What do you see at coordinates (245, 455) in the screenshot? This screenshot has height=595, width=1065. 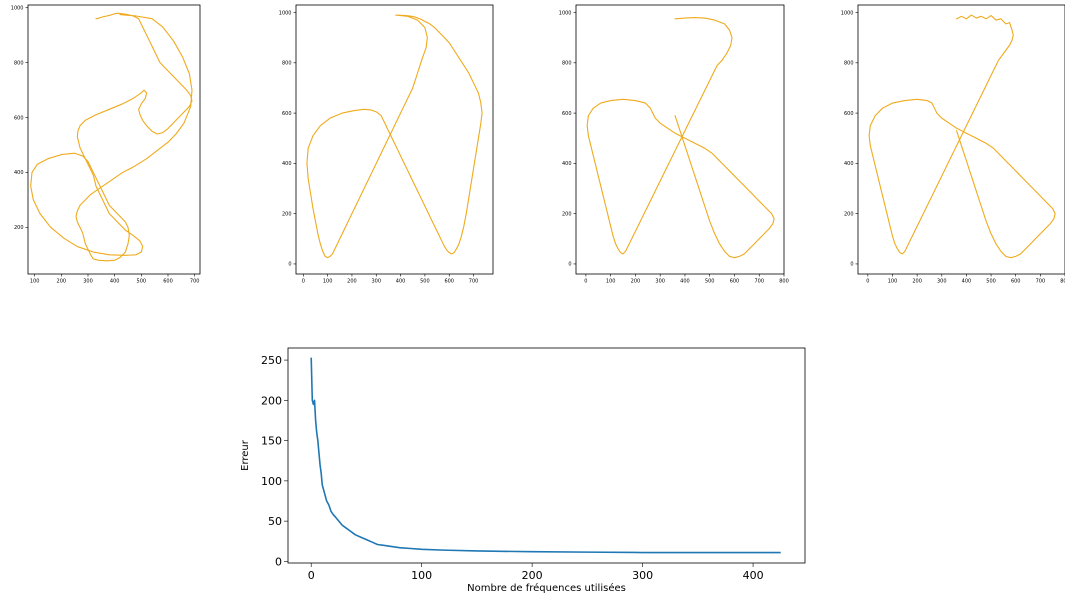 I see `y-axis-label: Erreur` at bounding box center [245, 455].